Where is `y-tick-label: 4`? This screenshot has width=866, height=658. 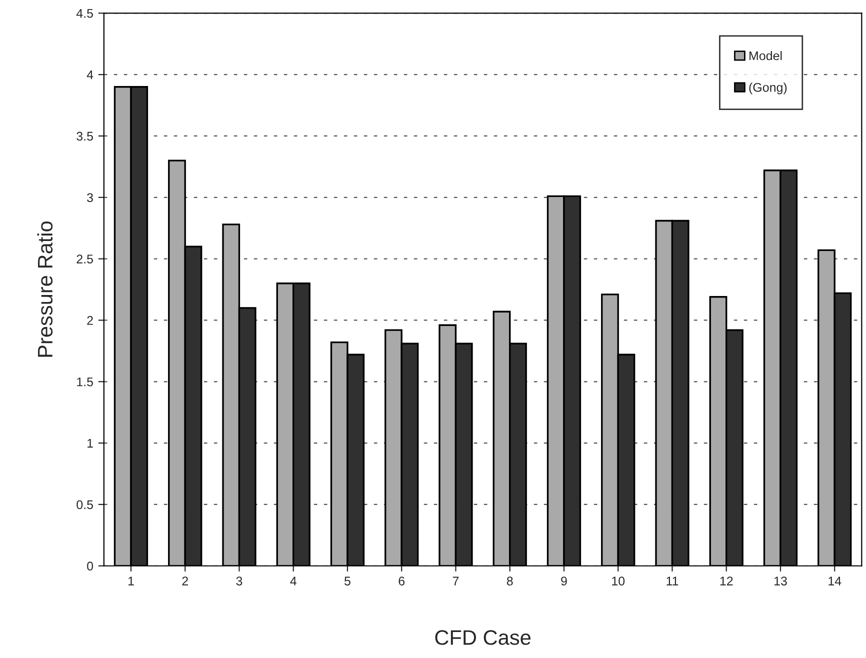 y-tick-label: 4 is located at coordinates (90, 75).